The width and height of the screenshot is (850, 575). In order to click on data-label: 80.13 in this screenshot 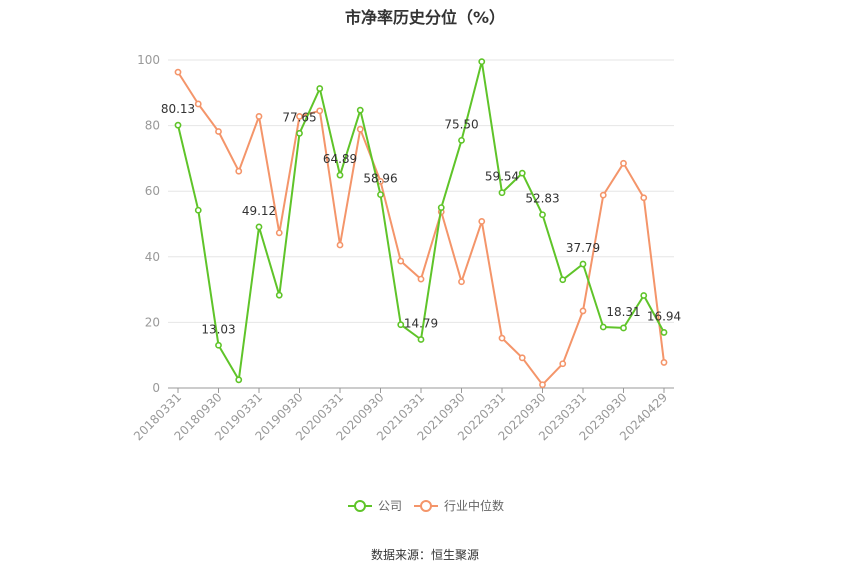, I will do `click(178, 109)`.